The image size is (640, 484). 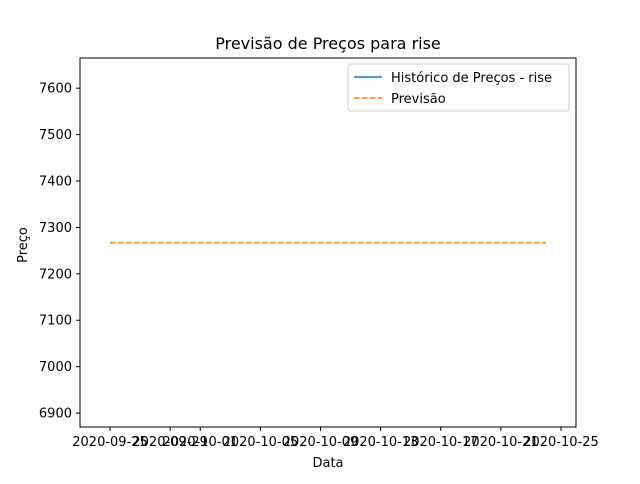 What do you see at coordinates (261, 442) in the screenshot?
I see `x-tick-label: 2020-10-05` at bounding box center [261, 442].